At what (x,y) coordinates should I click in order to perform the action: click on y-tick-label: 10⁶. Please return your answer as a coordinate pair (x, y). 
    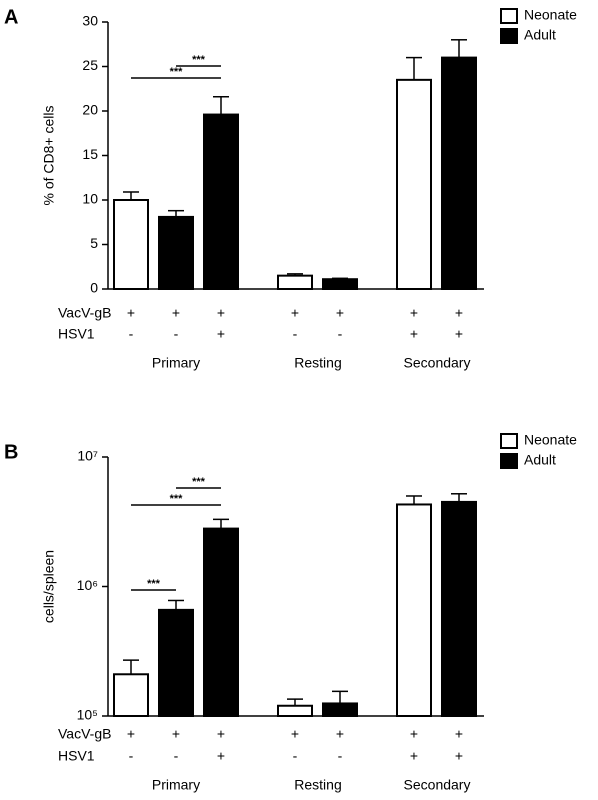
    Looking at the image, I should click on (87, 585).